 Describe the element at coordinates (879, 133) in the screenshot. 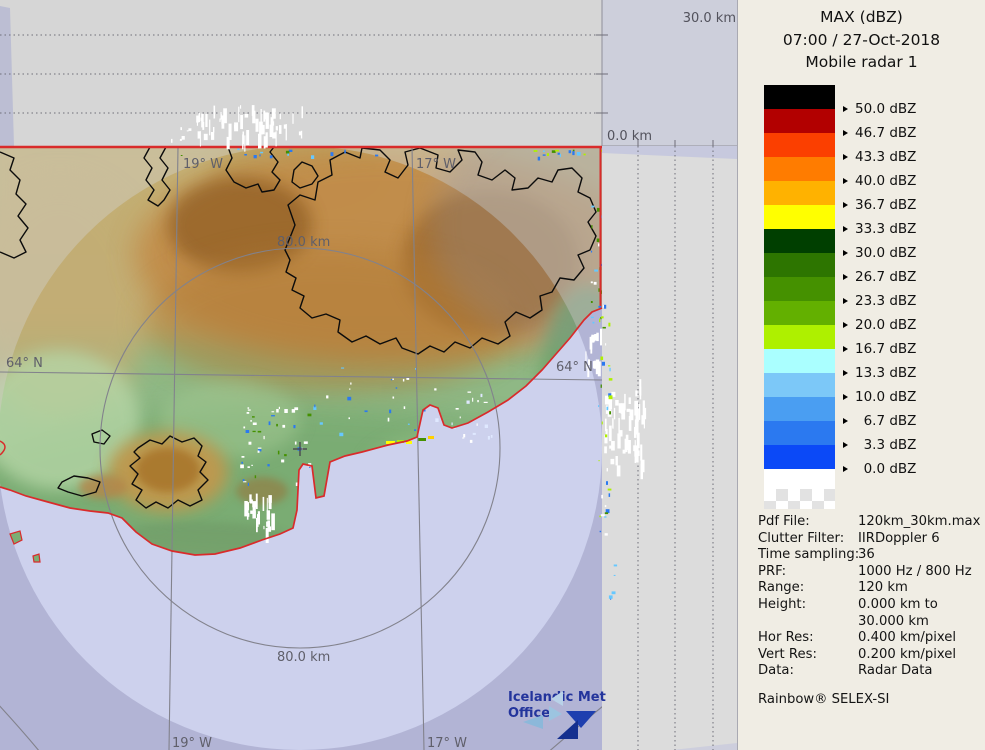

I see `scale-band-label: 46.7 dBZ` at that location.